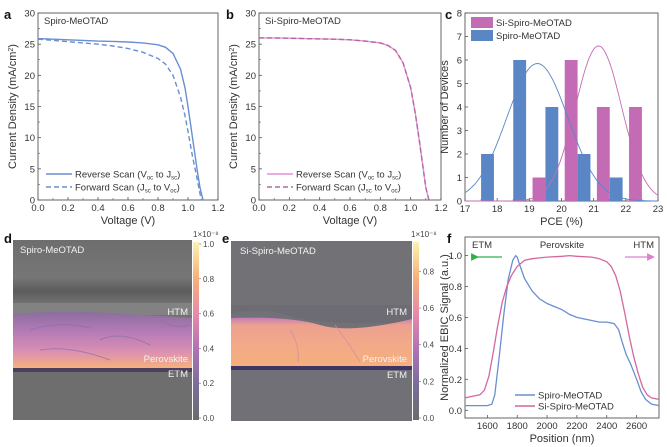 The height and width of the screenshot is (447, 667). What do you see at coordinates (455, 411) in the screenshot?
I see `y-tick-label: 0.0` at bounding box center [455, 411].